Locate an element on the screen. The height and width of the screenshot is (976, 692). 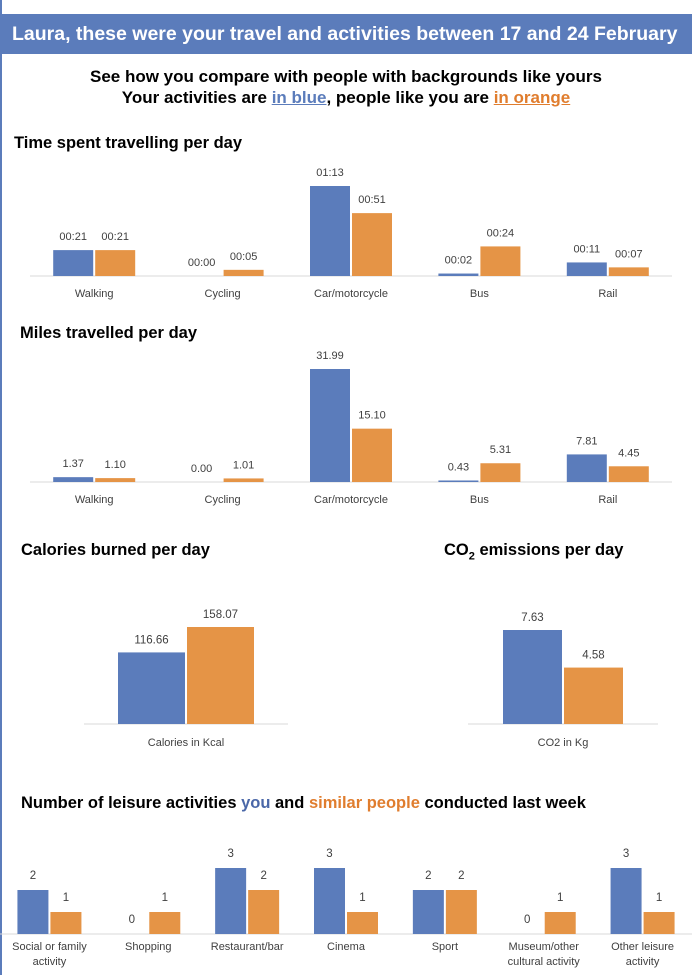
category-label-leisure-0: Social or family is located at coordinates (49, 947).